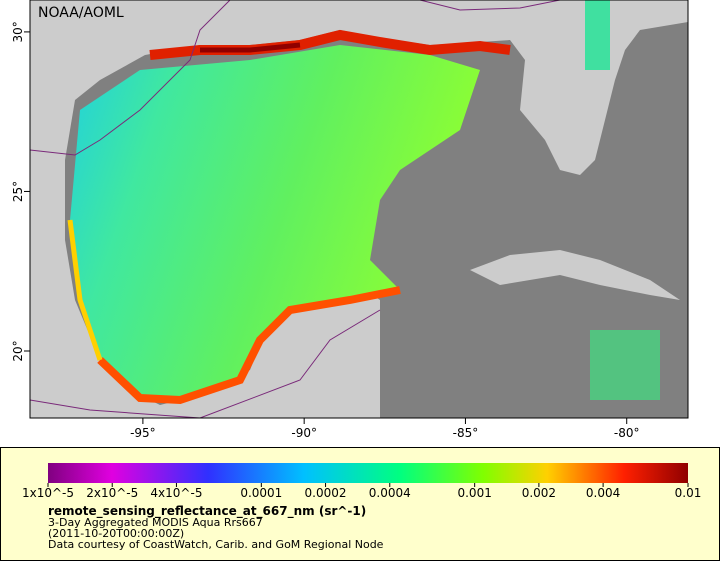 The height and width of the screenshot is (561, 720). Describe the element at coordinates (390, 493) in the screenshot. I see `colorbar-tick-label: 0.0004` at that location.